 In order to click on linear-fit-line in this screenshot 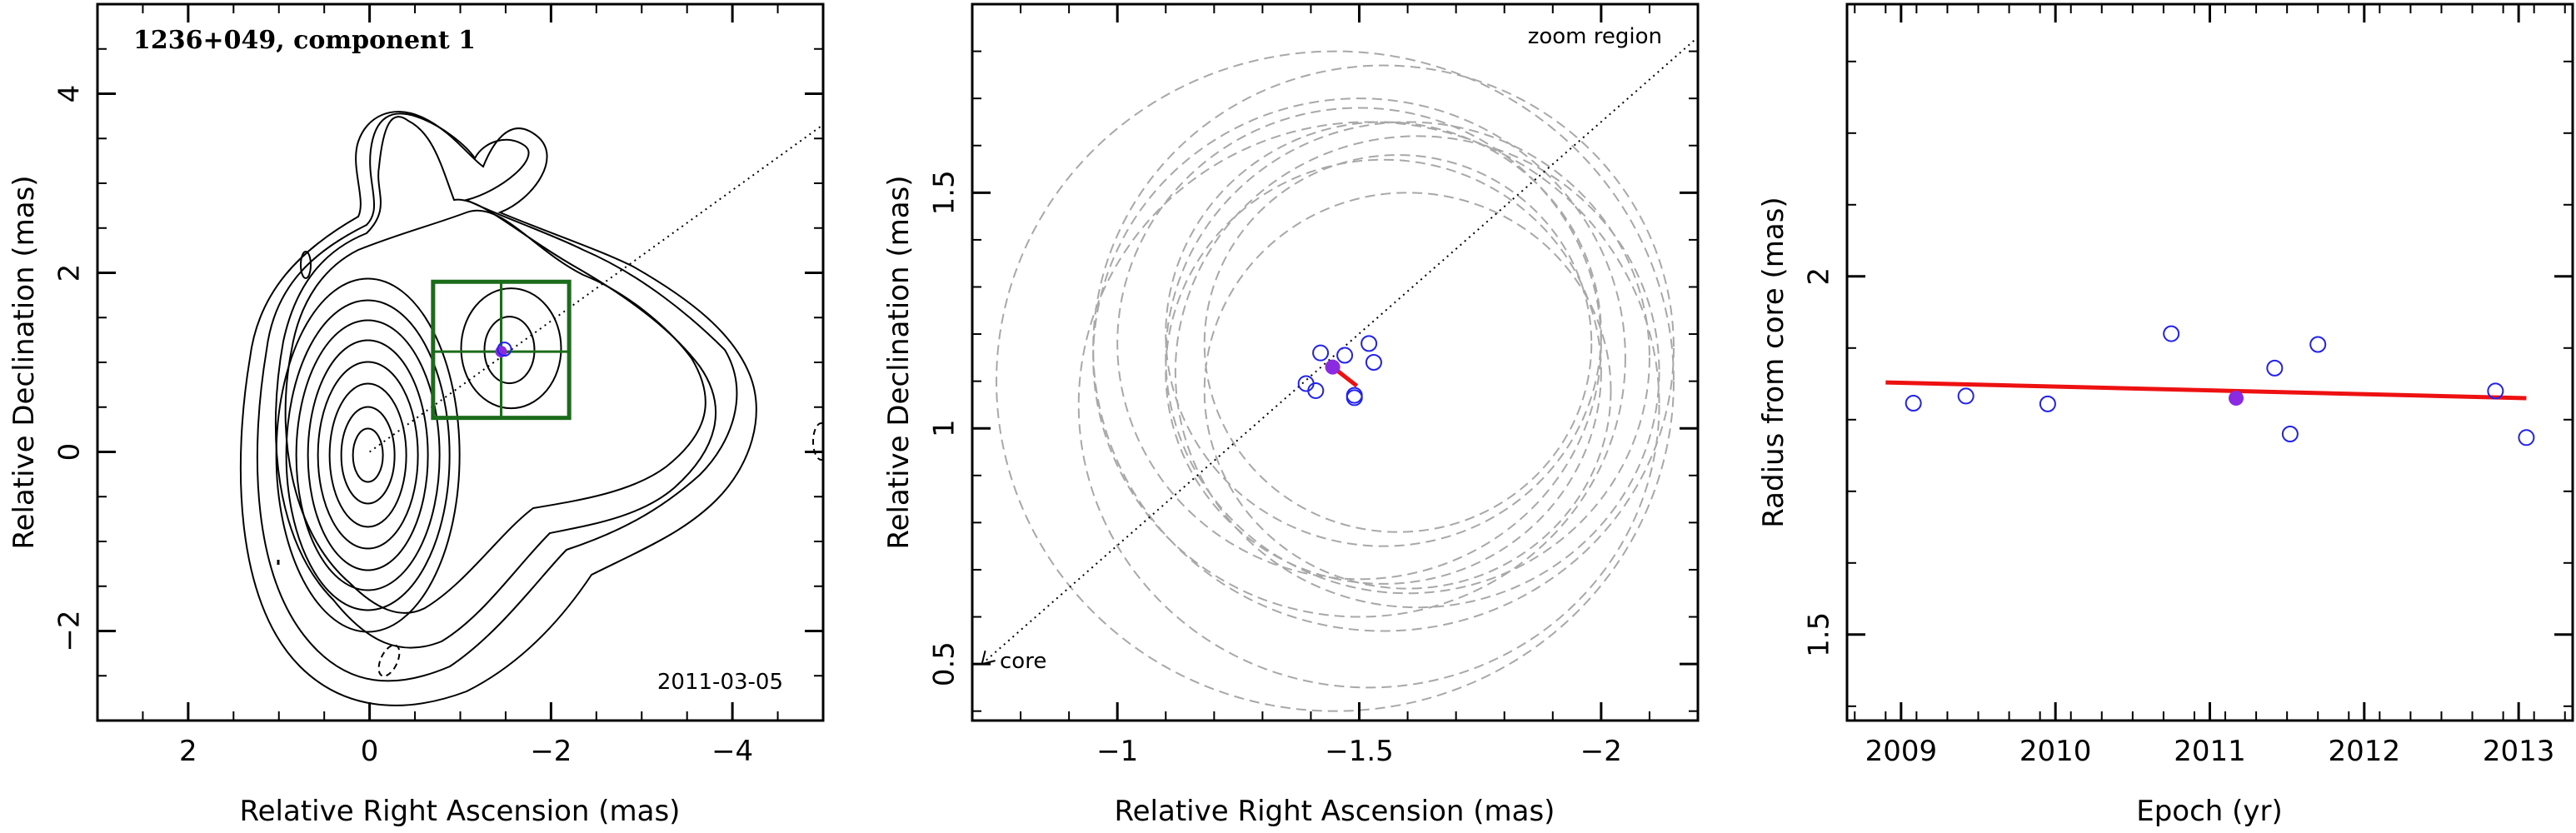, I will do `click(2206, 390)`.